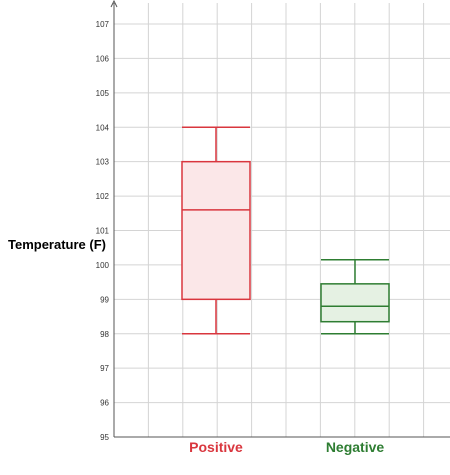 The image size is (450, 475). Describe the element at coordinates (104, 437) in the screenshot. I see `y-tick-label: 95` at that location.